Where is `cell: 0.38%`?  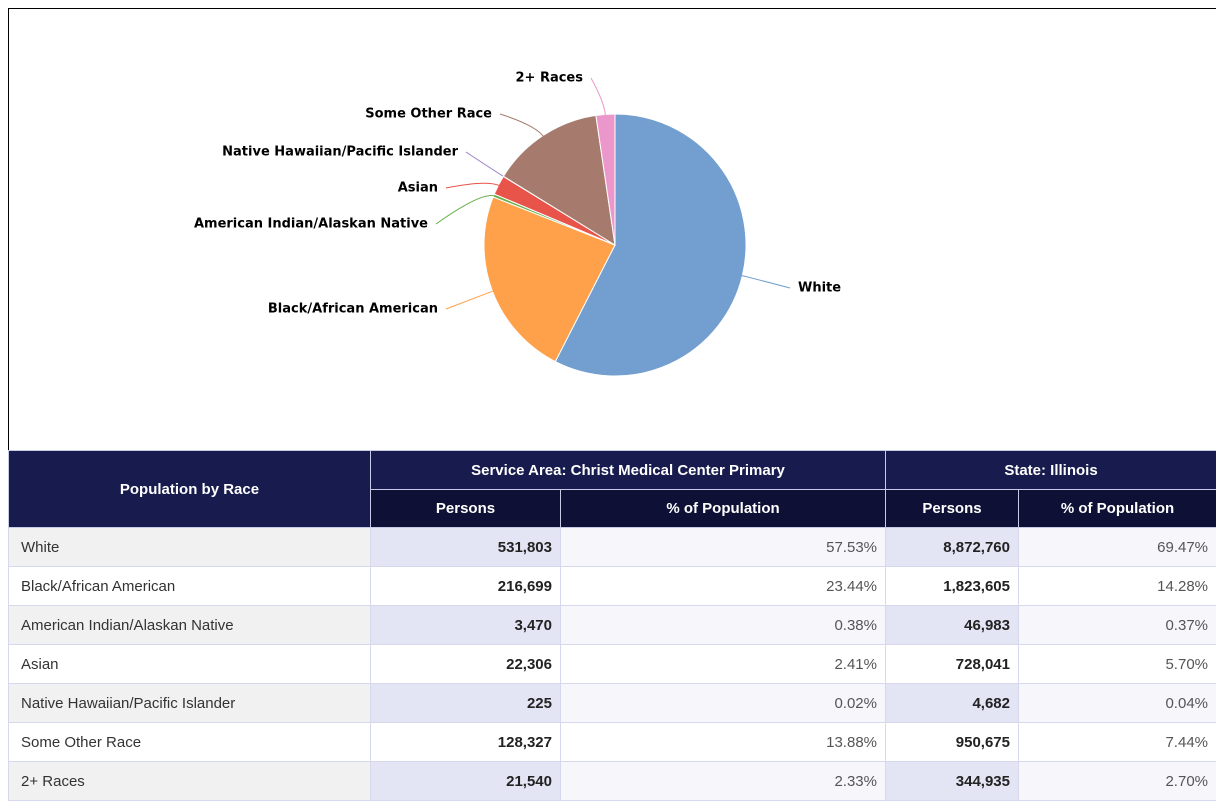
cell: 0.38% is located at coordinates (723, 625).